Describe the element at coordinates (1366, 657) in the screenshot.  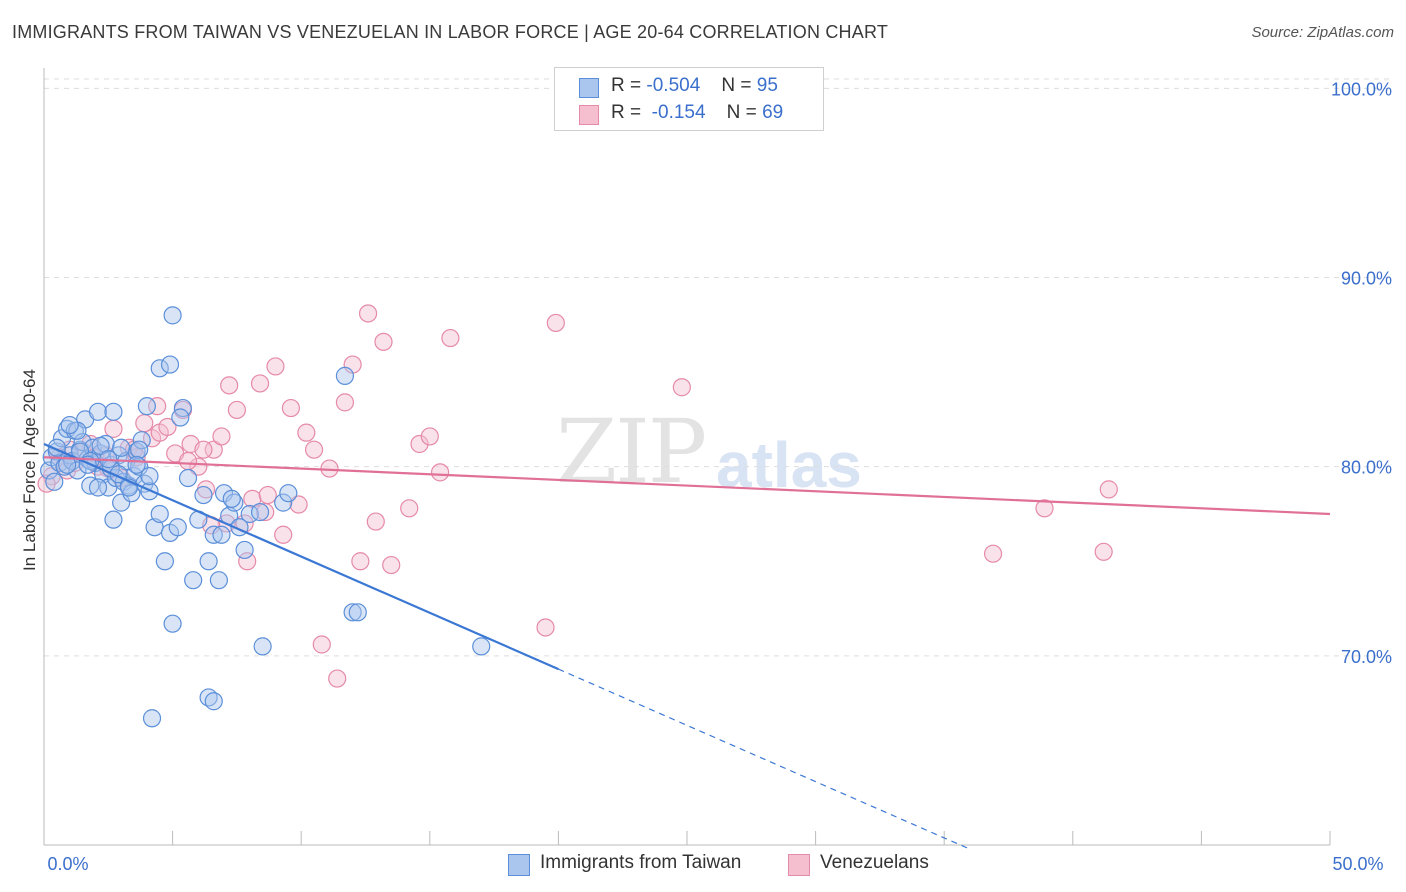
I see `y-tick-label-70: 70.0%` at that location.